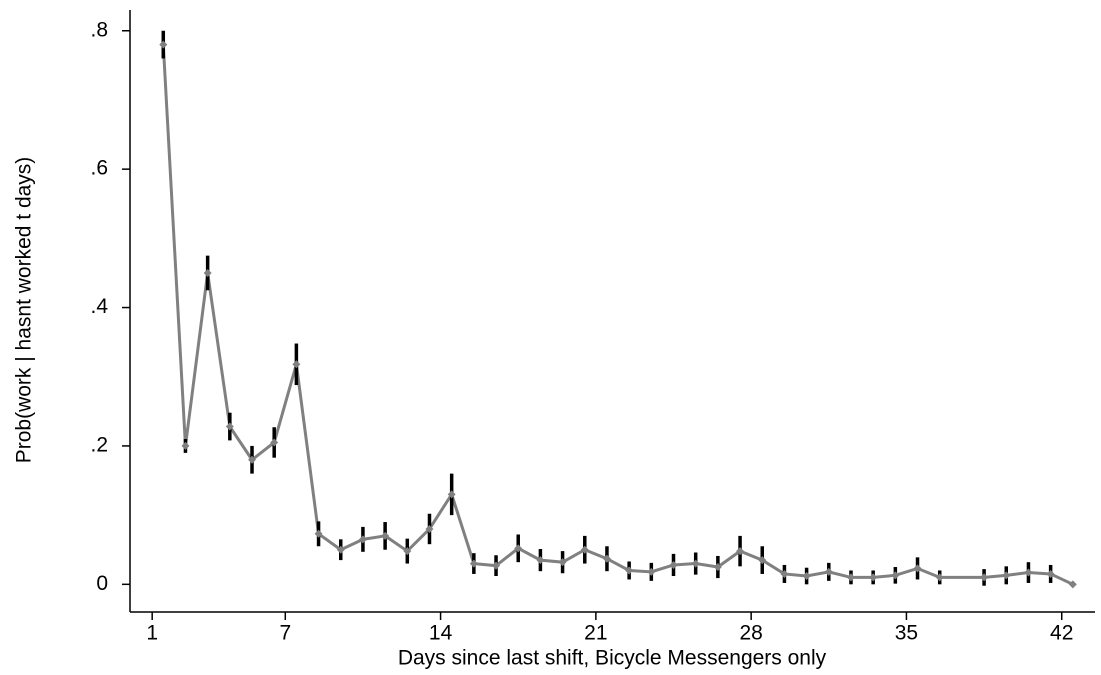 The height and width of the screenshot is (675, 1101). Describe the element at coordinates (24, 310) in the screenshot. I see `y-axis-title: Prob(work | hasnt worked t days)` at that location.